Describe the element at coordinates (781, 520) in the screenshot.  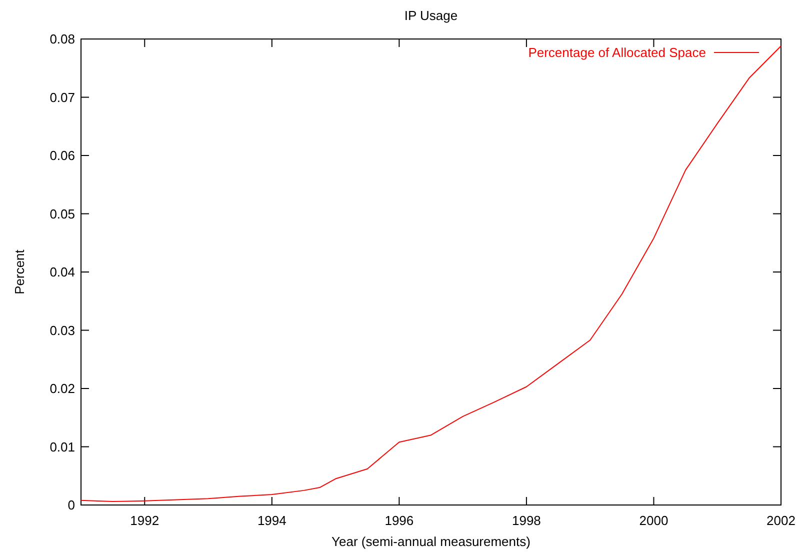
I see `x-tick-label: 2002` at that location.